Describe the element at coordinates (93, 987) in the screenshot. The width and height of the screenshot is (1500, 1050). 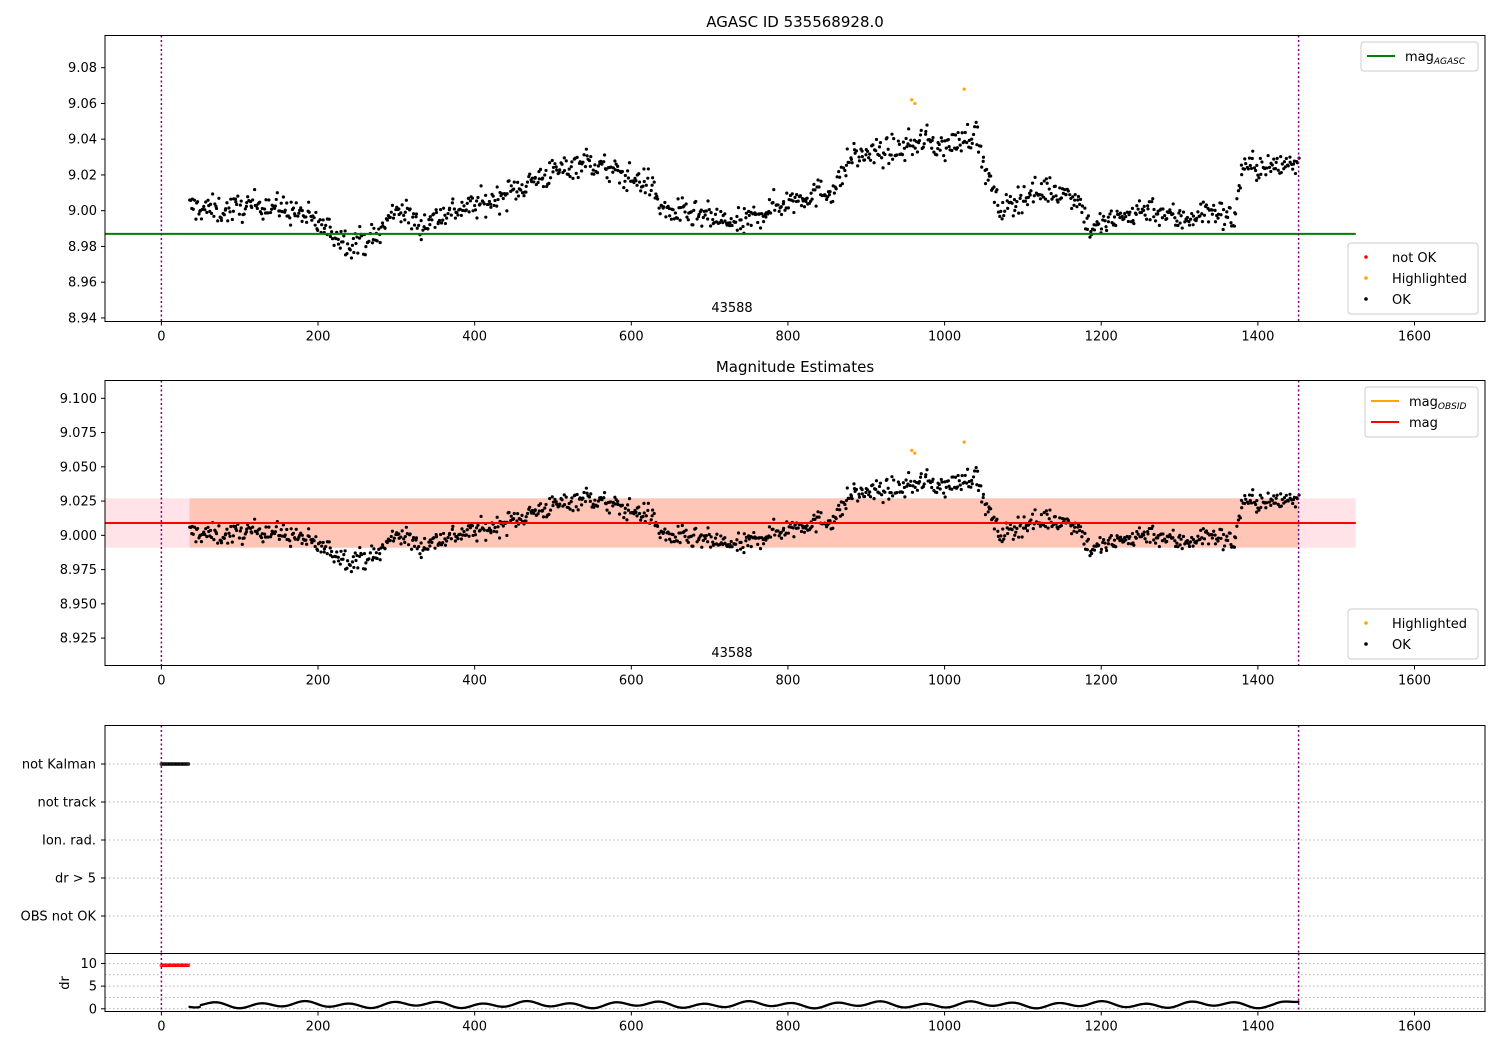
I see `panel-dr-ytick-label-1: 5` at that location.